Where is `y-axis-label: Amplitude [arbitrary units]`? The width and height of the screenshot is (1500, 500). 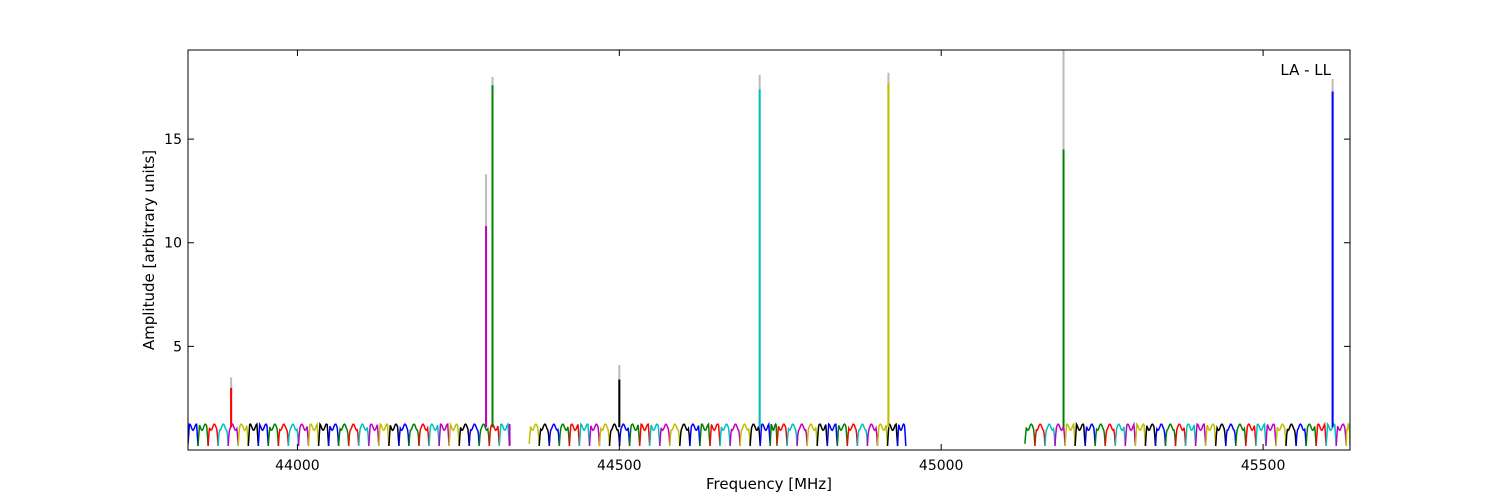 y-axis-label: Amplitude [arbitrary units] is located at coordinates (149, 250).